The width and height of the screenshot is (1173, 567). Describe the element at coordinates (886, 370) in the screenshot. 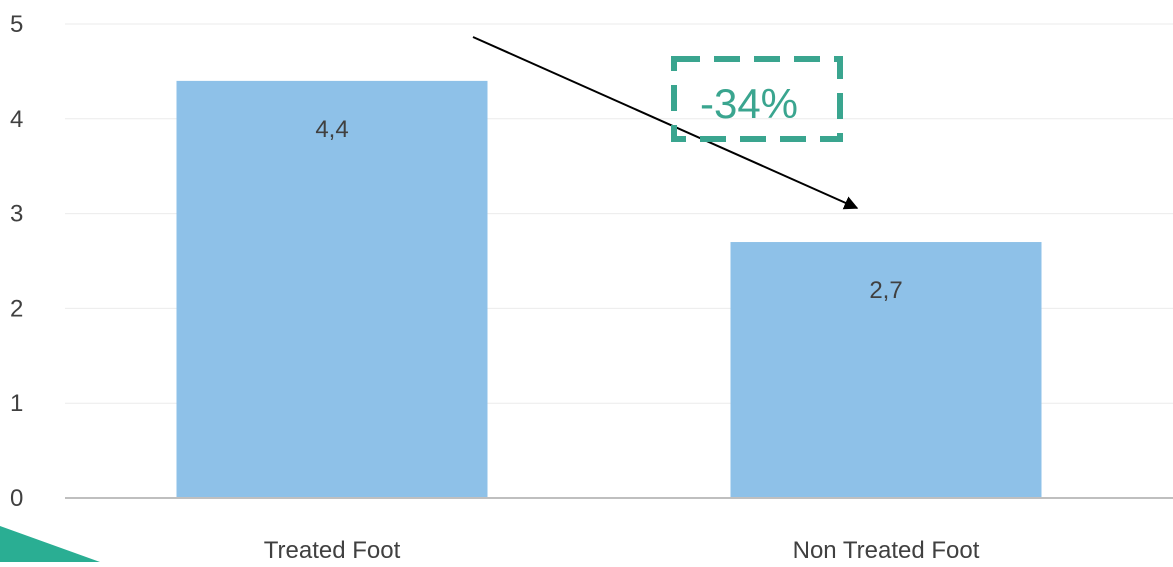

I see `bar` at that location.